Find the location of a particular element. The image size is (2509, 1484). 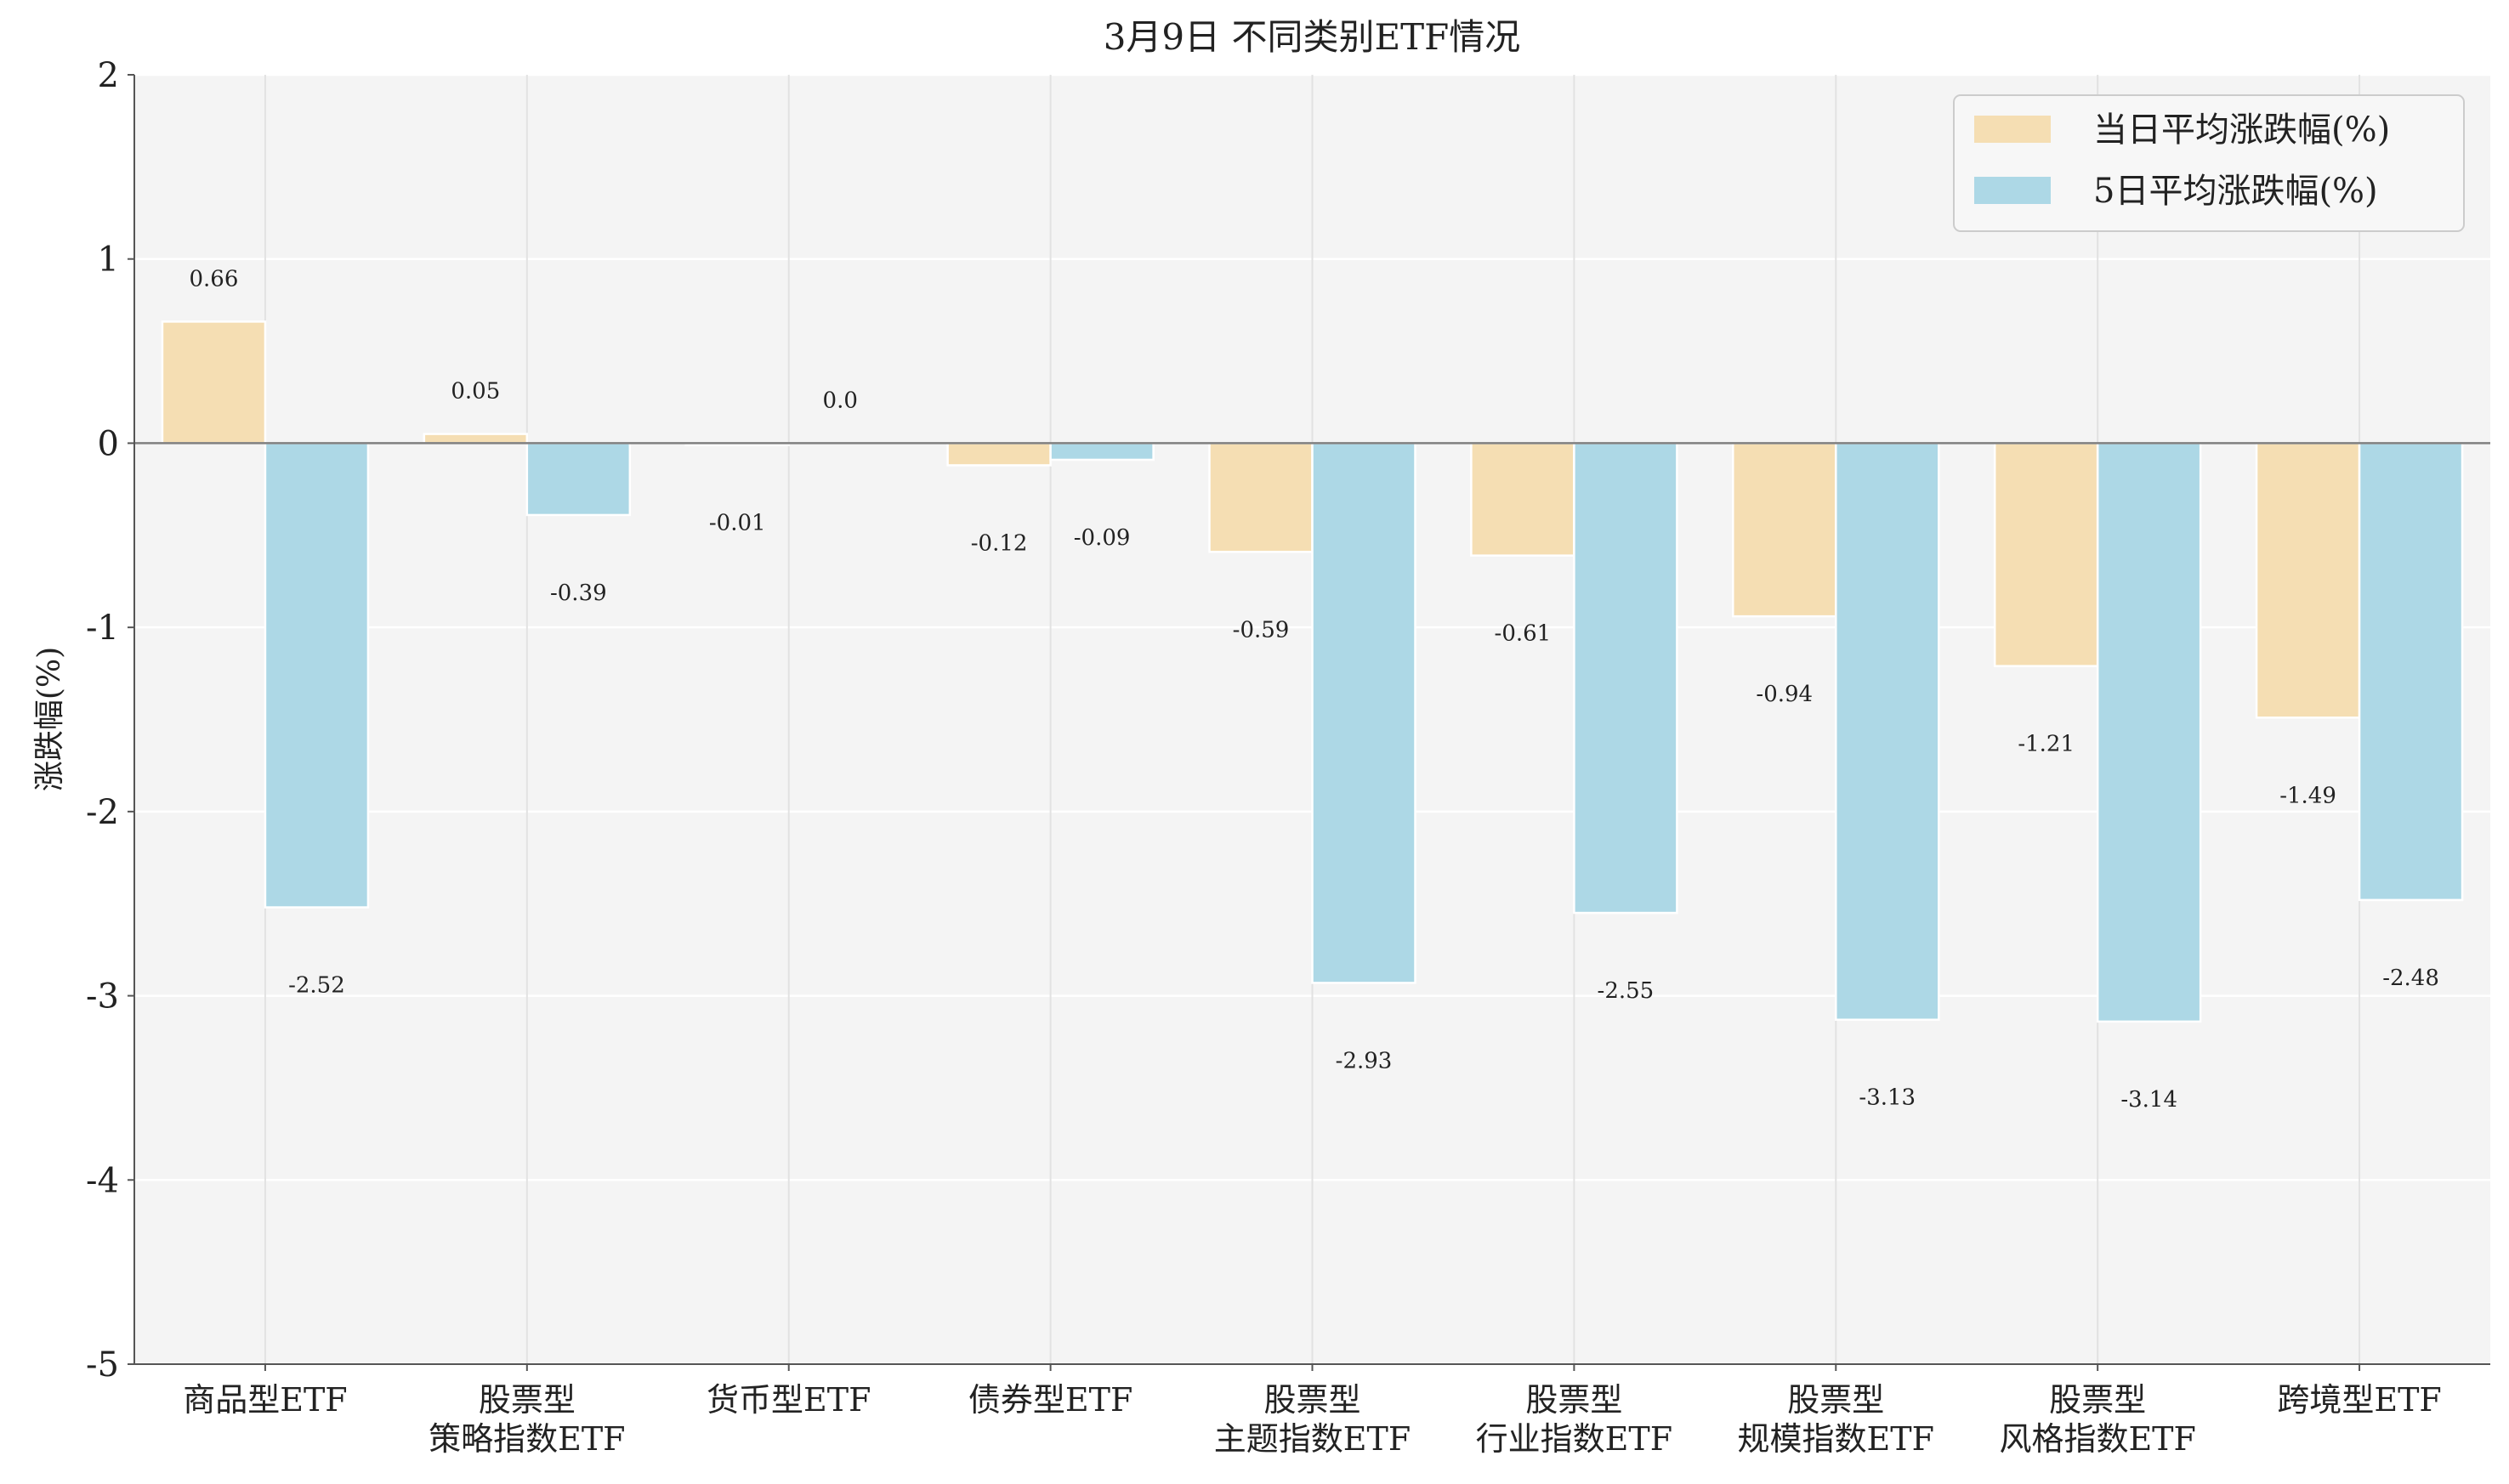

y-tick-label: -5 is located at coordinates (102, 1365).